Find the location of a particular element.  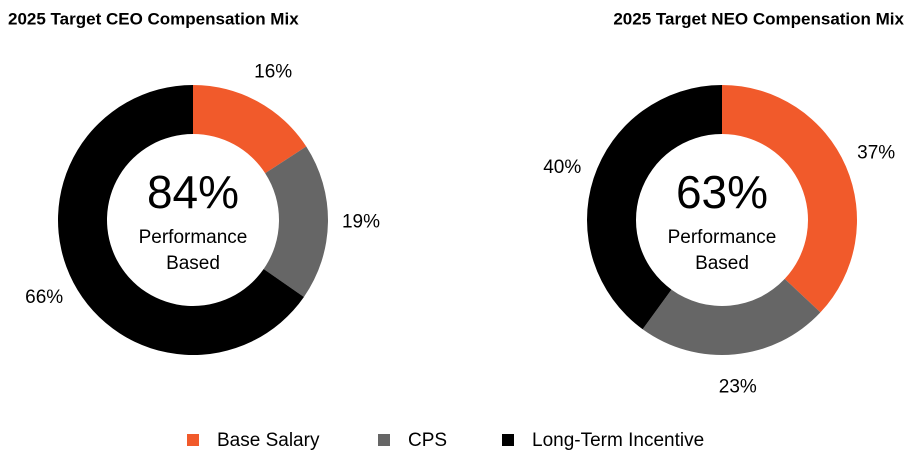

data-label: 66% is located at coordinates (44, 297).